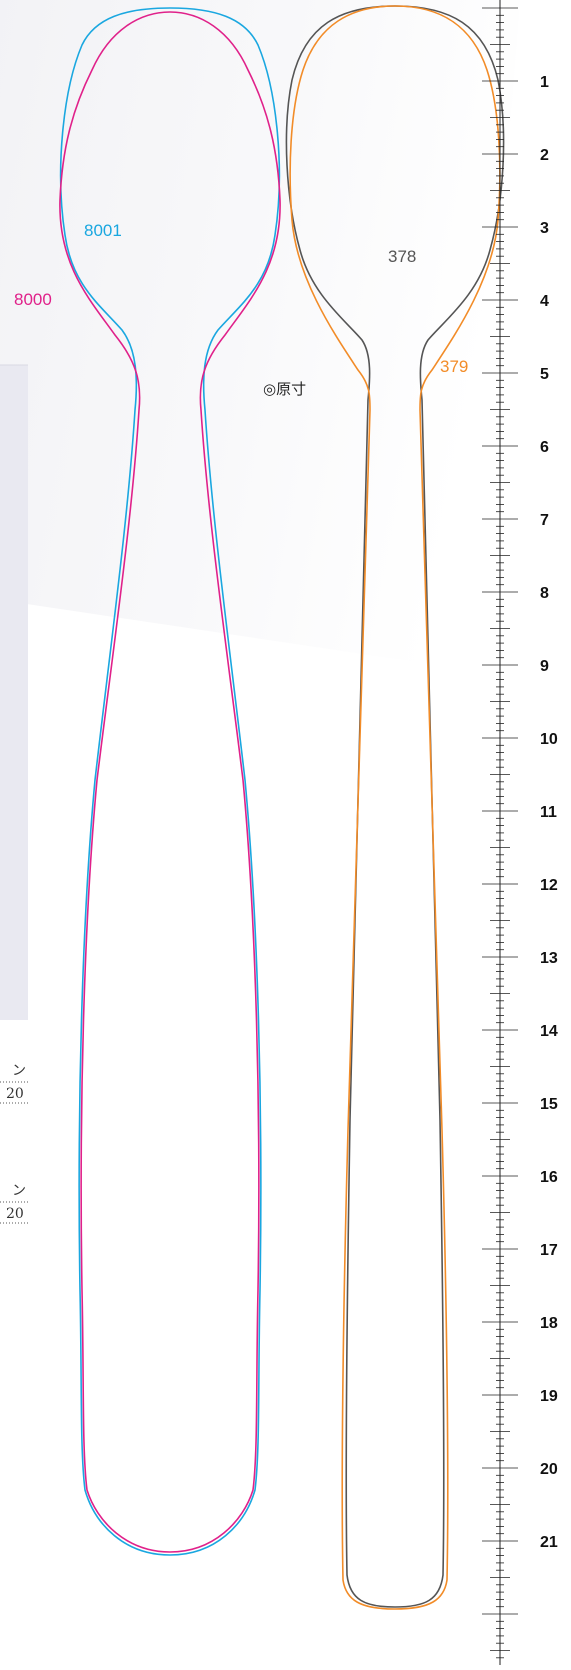  I want to click on ruler-label: 7, so click(544, 520).